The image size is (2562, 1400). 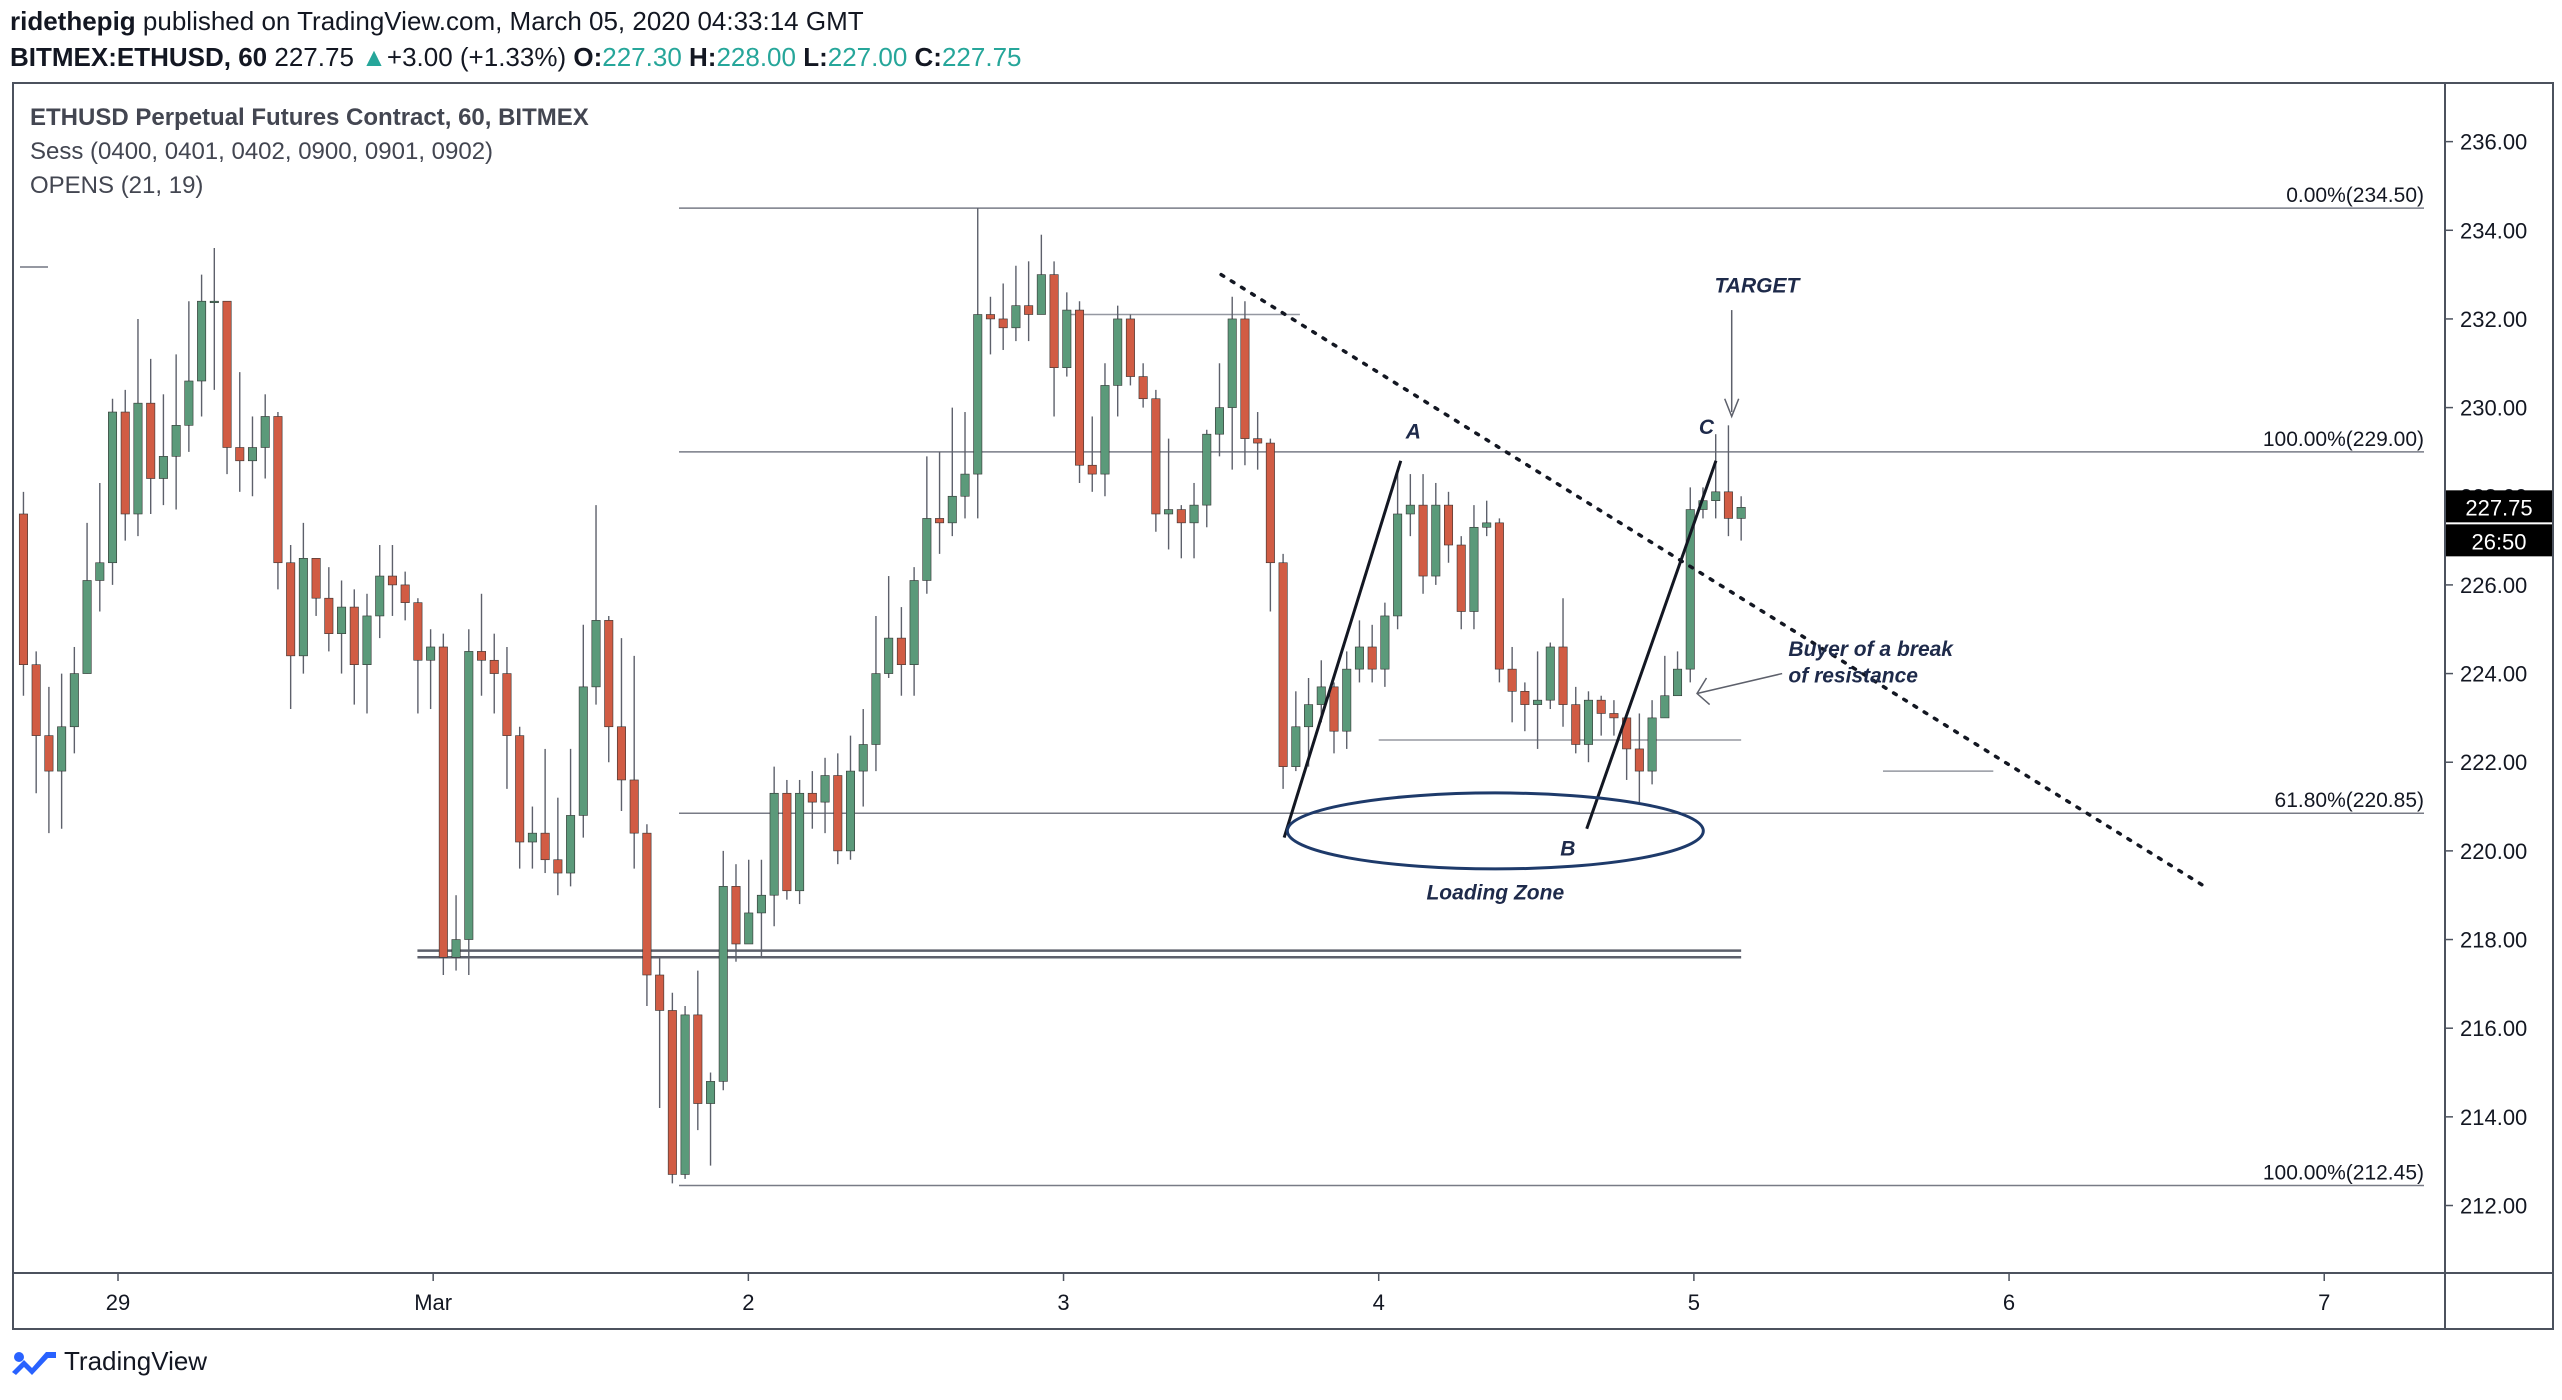 What do you see at coordinates (476, 57) in the screenshot?
I see `price-change: +3.00 (+1.33%)` at bounding box center [476, 57].